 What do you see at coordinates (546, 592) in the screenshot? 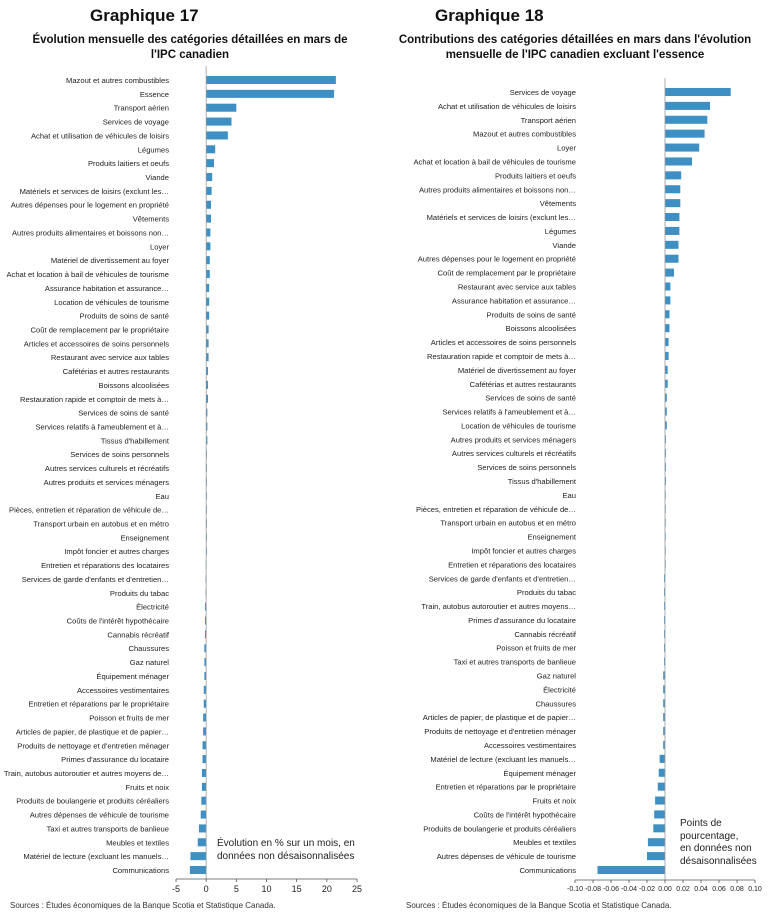
I see `category-label: Produits du tabac` at bounding box center [546, 592].